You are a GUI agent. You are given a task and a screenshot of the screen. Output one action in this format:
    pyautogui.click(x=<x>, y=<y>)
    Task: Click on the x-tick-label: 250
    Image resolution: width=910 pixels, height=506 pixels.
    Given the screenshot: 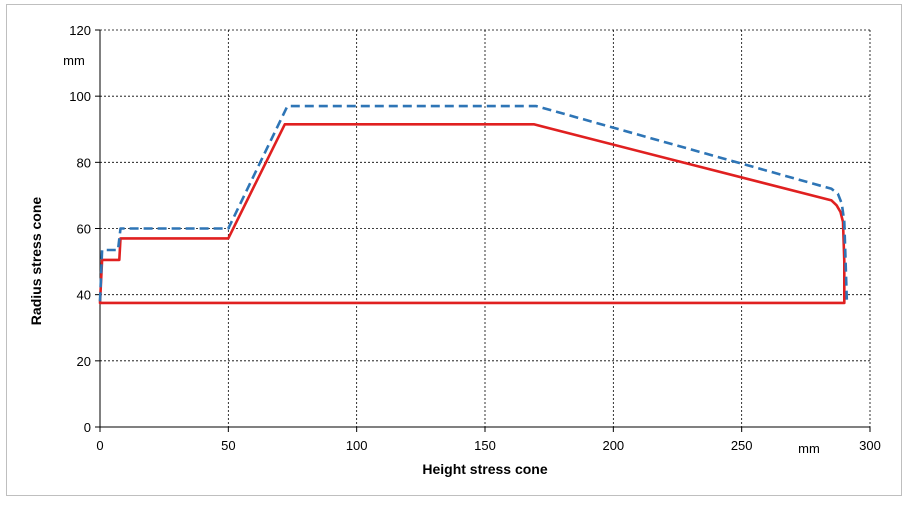 What is the action you would take?
    pyautogui.click(x=742, y=445)
    